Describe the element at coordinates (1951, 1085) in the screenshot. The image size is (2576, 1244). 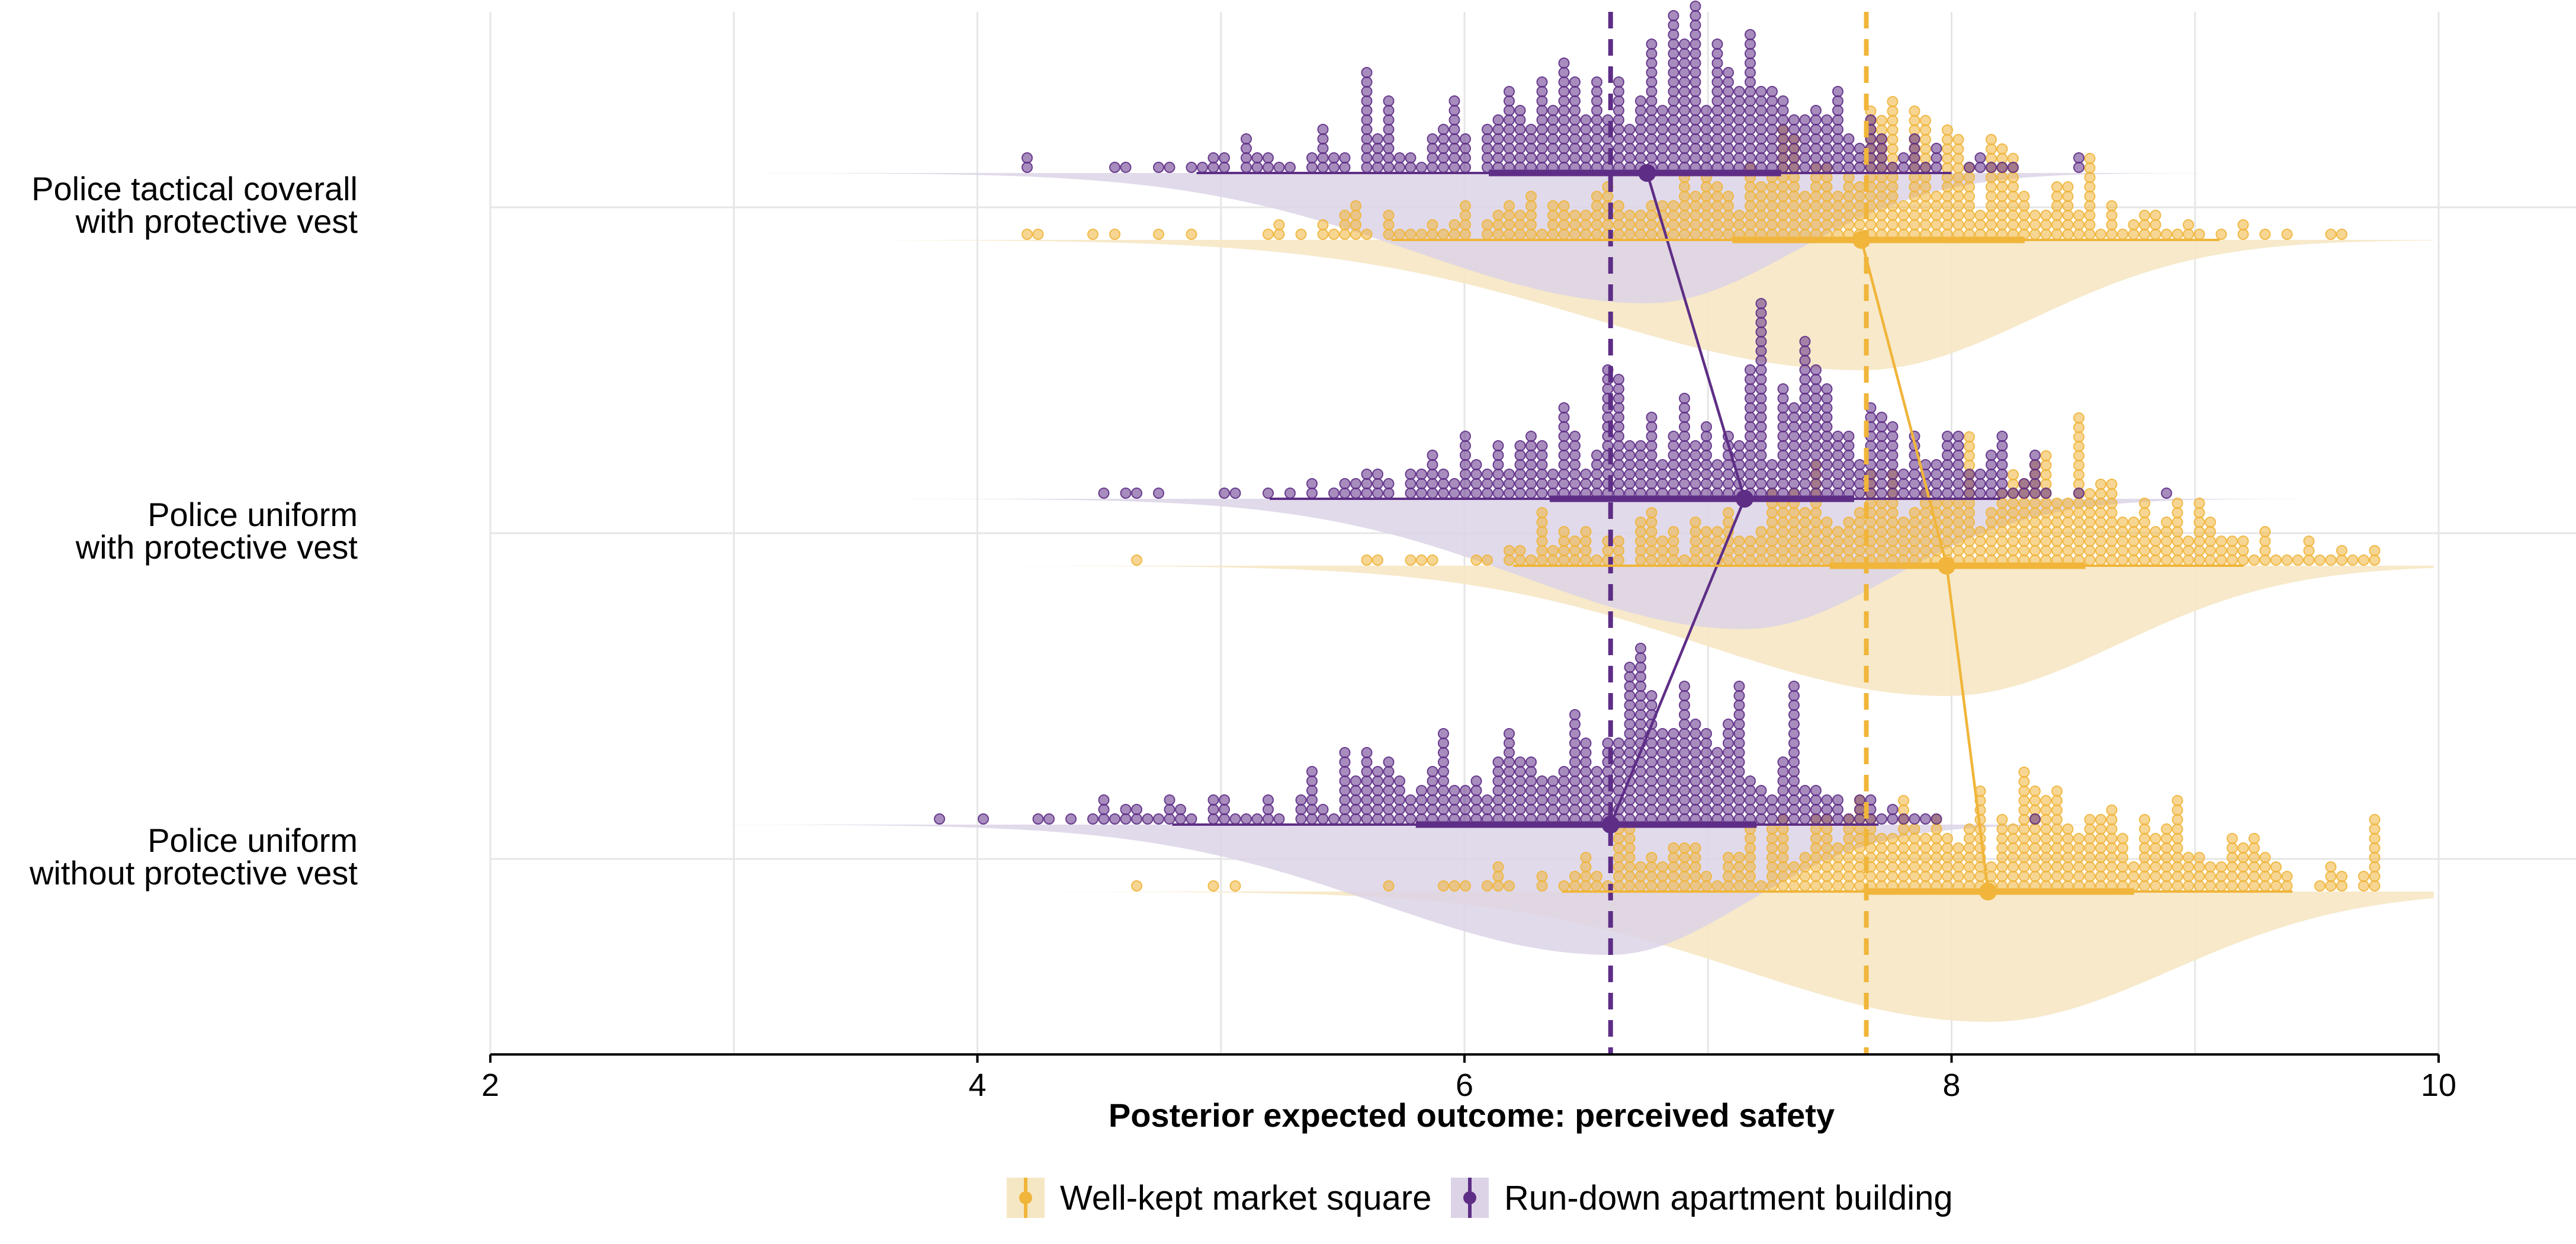
I see `x-tick-label: 8` at that location.